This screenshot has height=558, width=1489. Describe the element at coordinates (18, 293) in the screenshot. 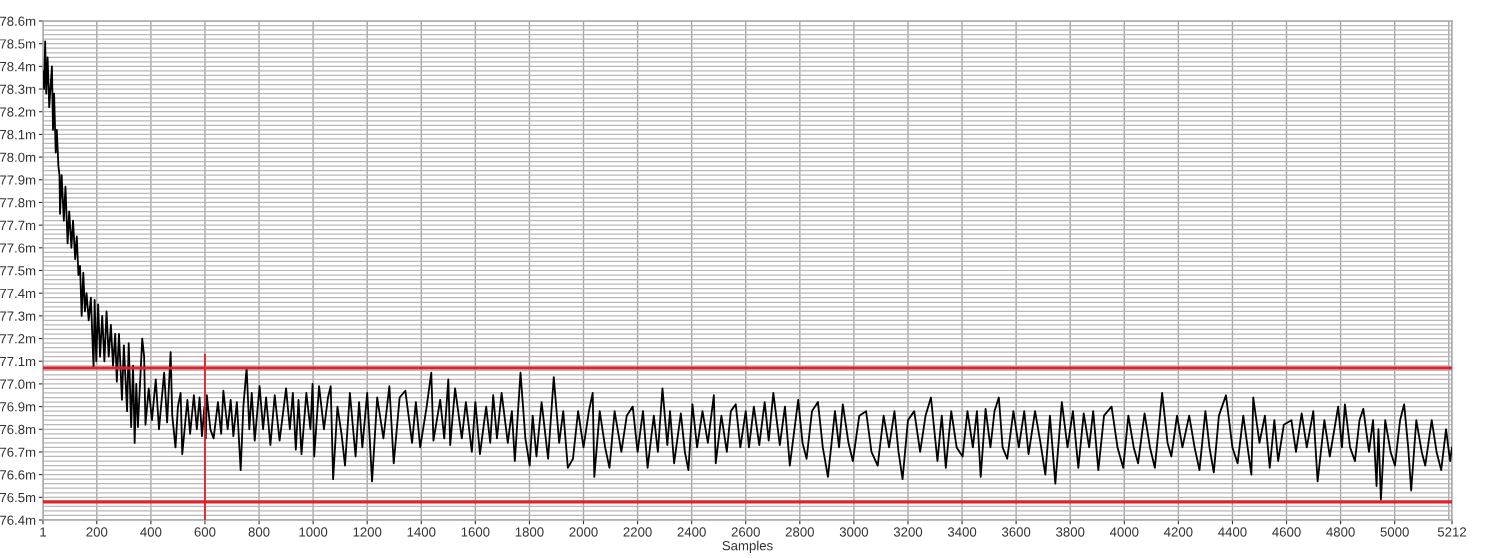

I see `y-tick-label: 77.4m` at that location.